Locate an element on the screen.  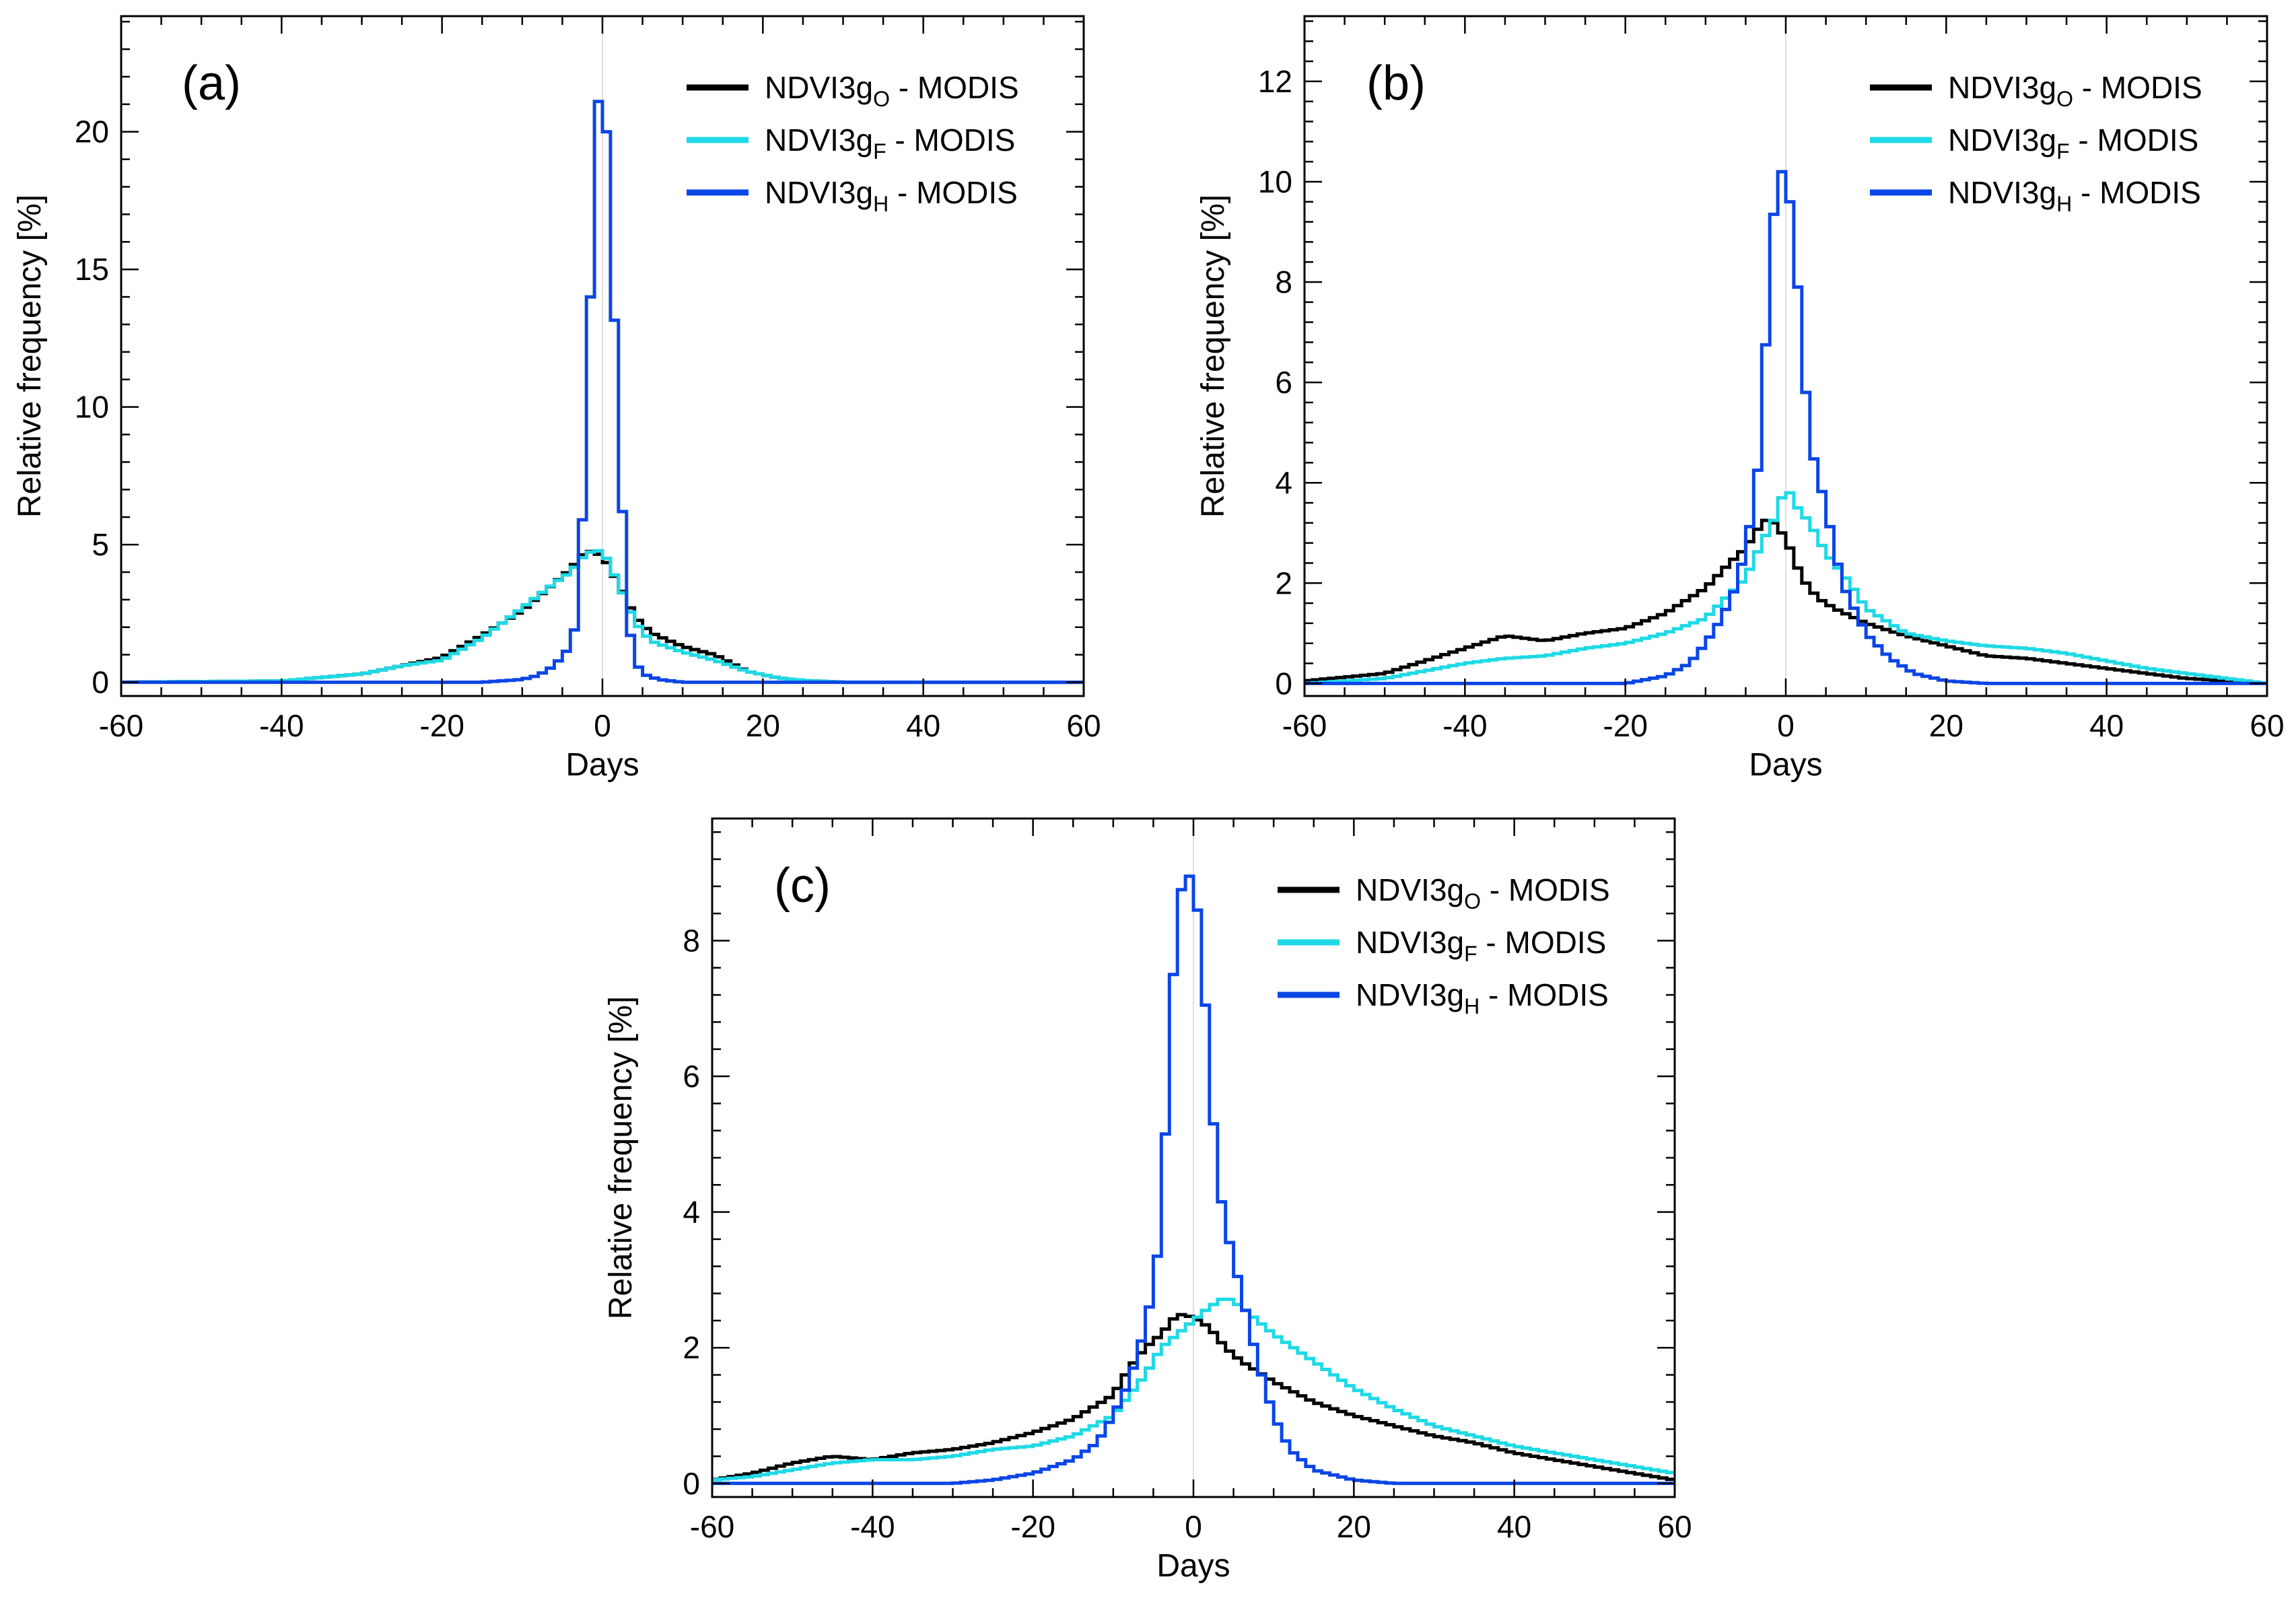
panel-label: (c) is located at coordinates (803, 886).